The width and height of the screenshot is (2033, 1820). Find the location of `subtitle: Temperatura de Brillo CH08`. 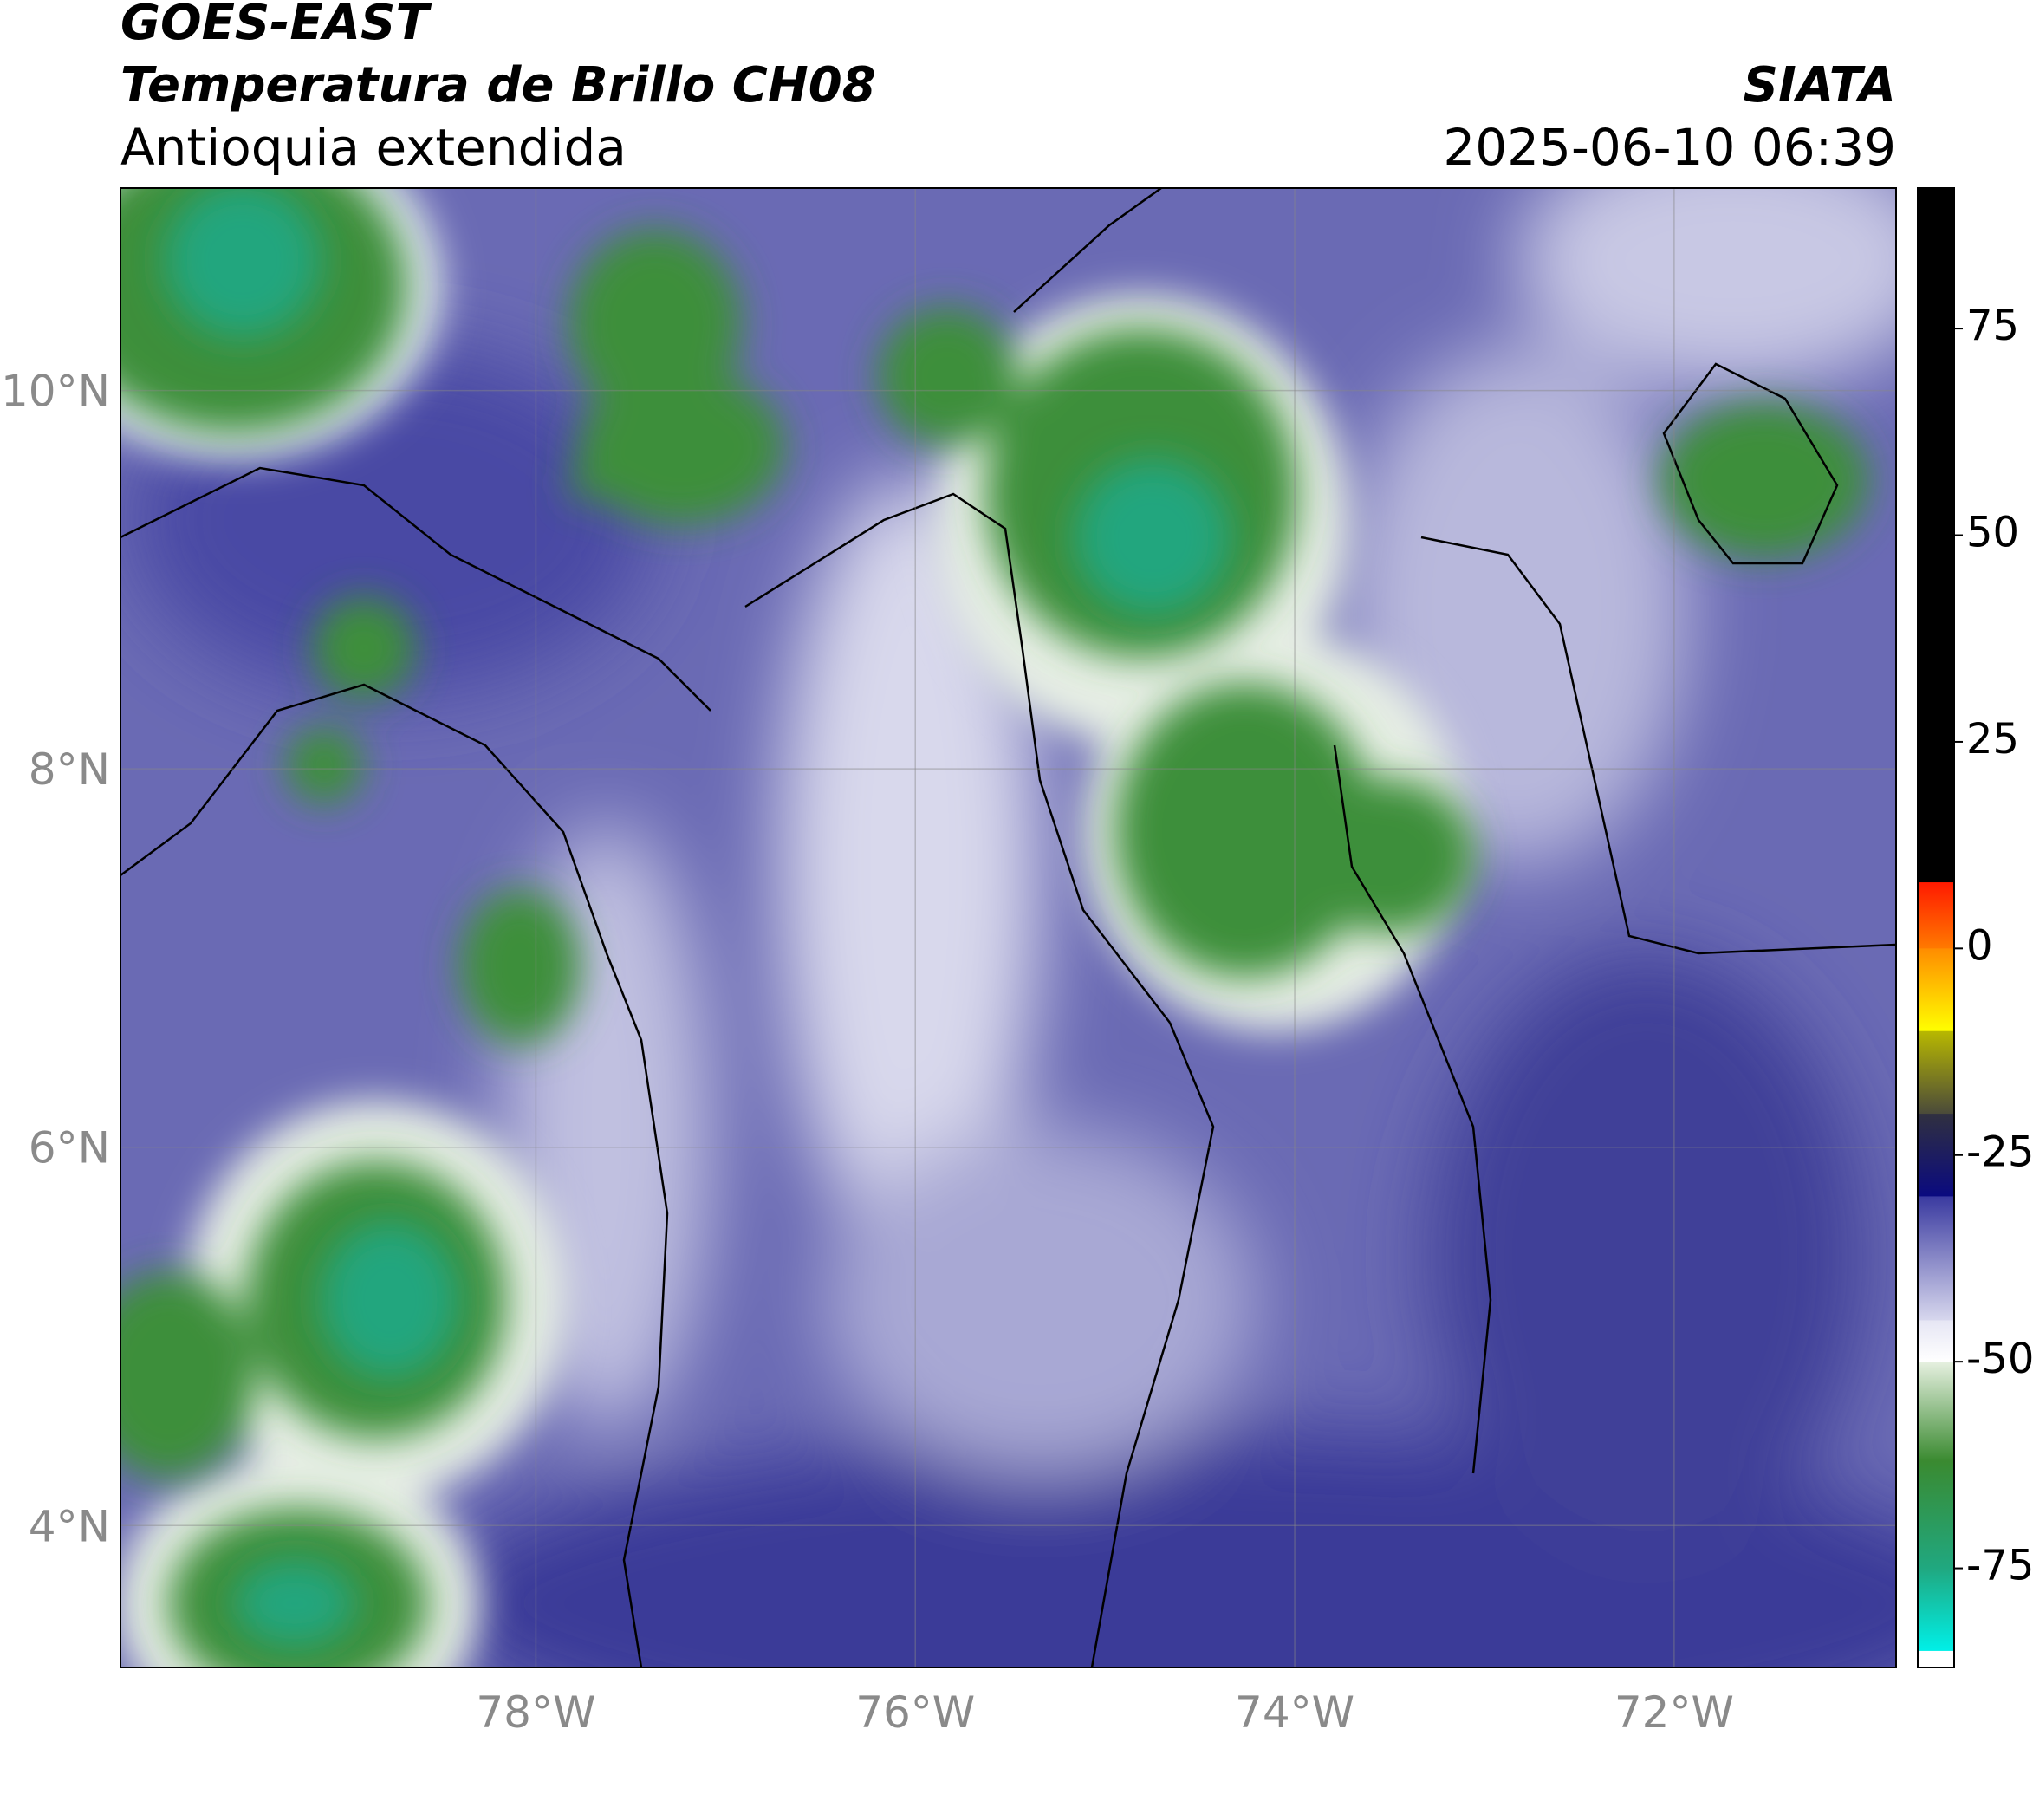

subtitle: Temperatura de Brillo CH08 is located at coordinates (498, 85).